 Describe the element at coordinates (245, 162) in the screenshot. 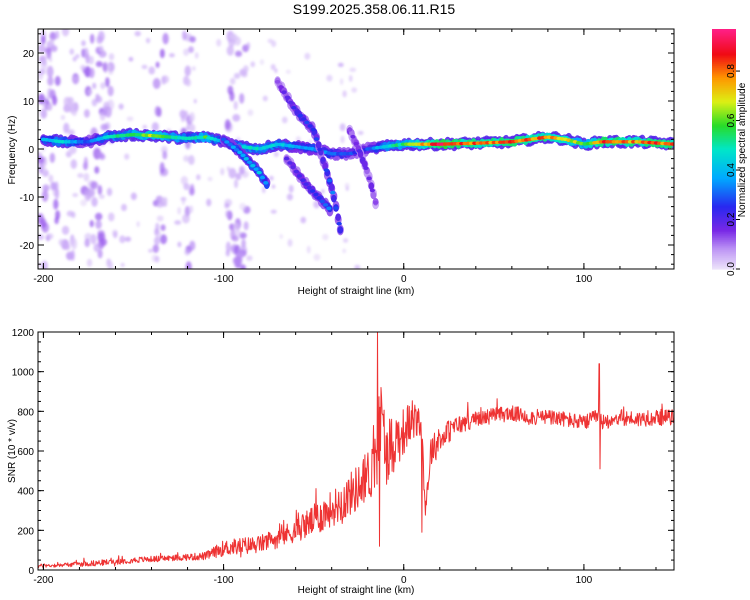

I see `spectrogram-ridge` at that location.